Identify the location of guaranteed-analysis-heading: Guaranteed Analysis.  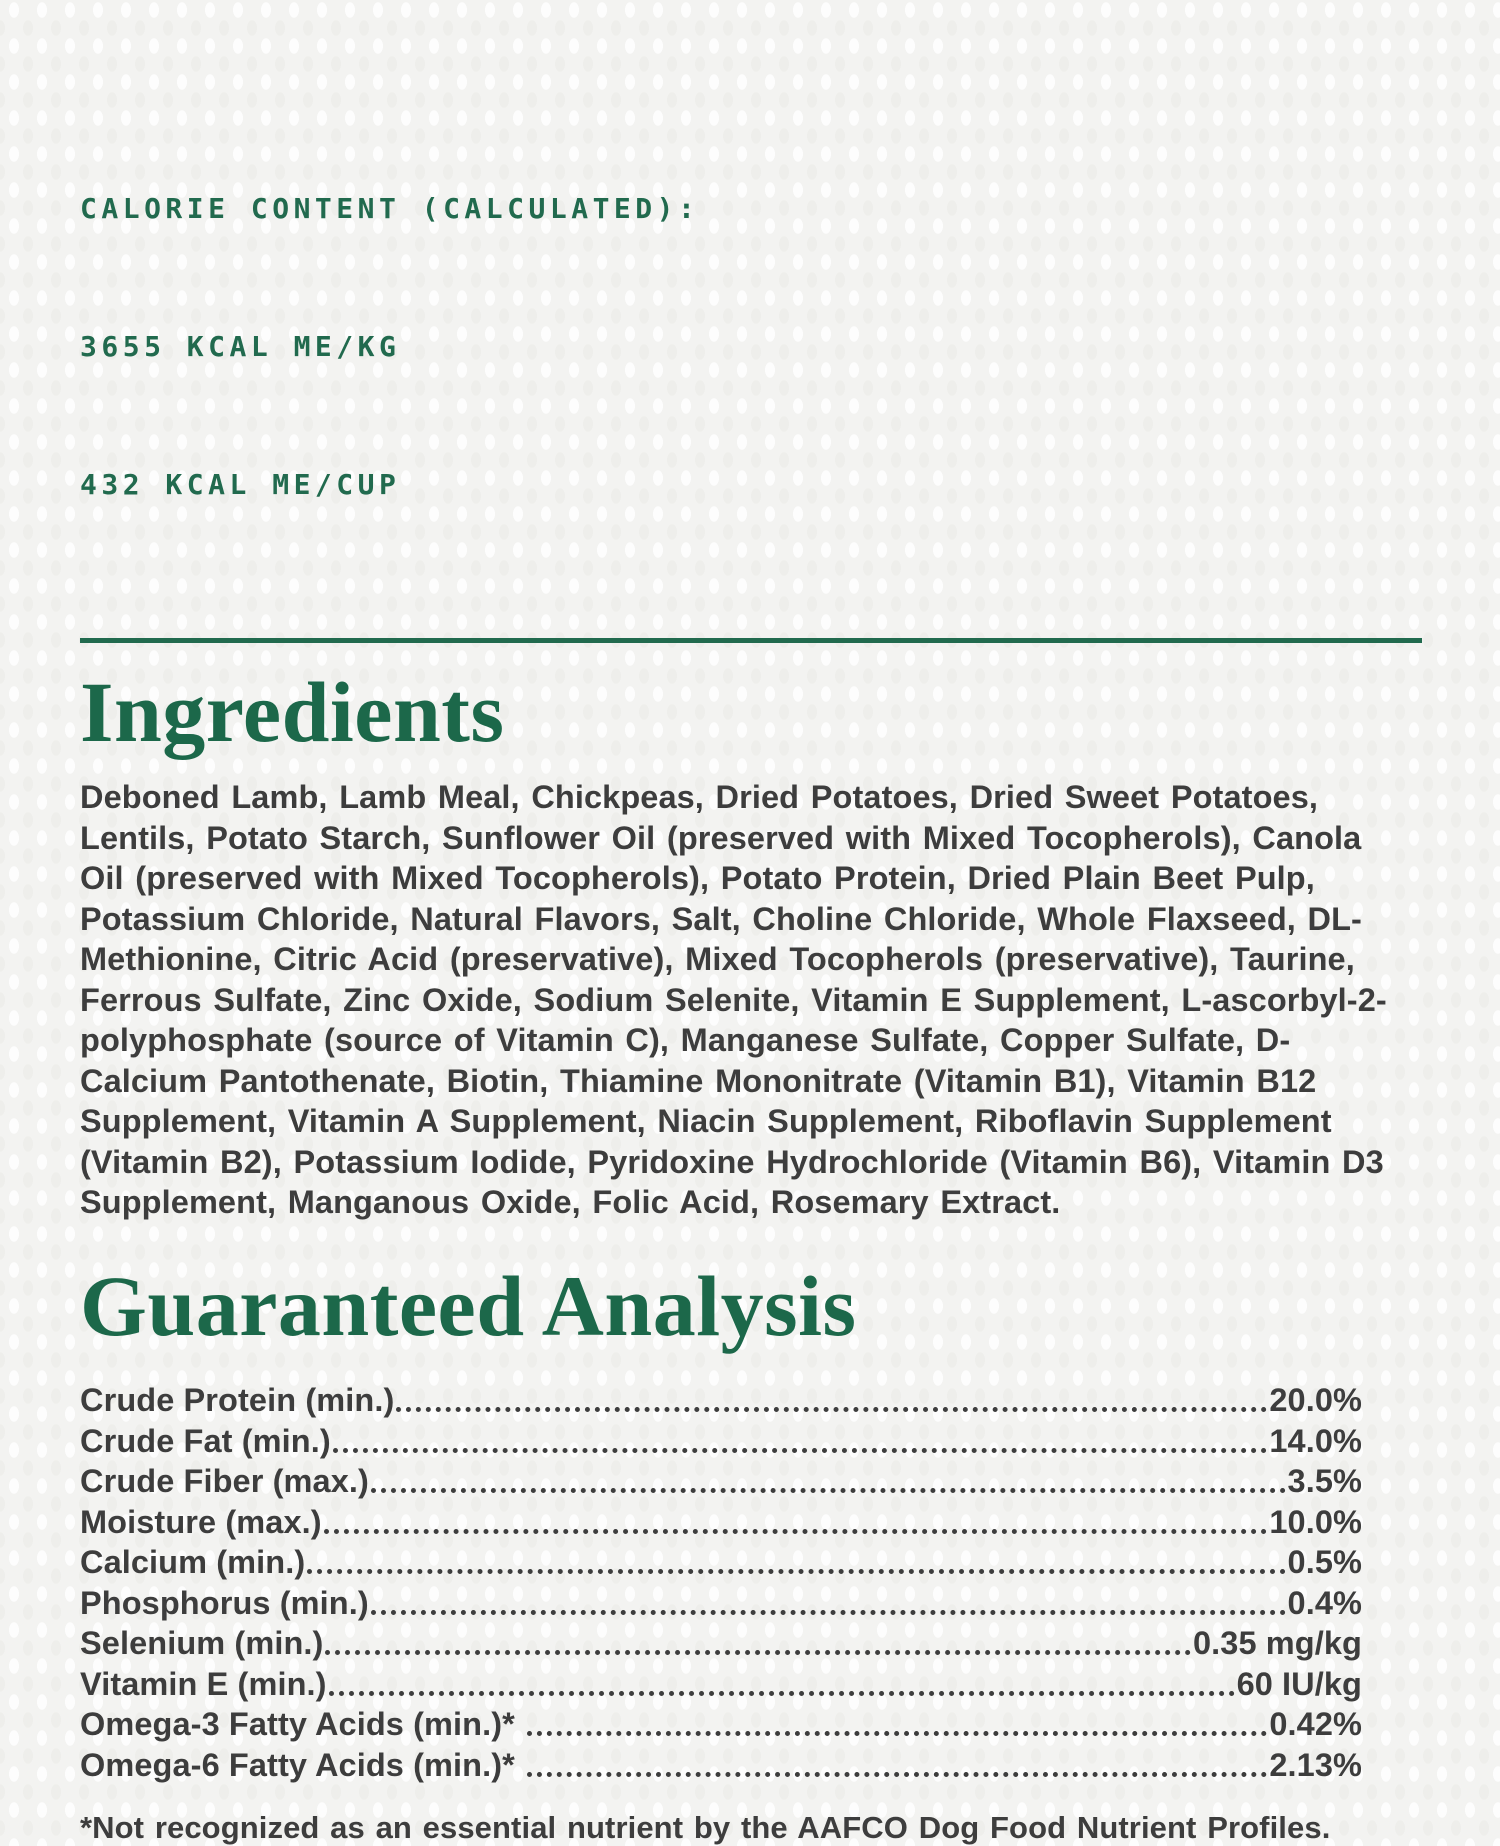
(468, 1305).